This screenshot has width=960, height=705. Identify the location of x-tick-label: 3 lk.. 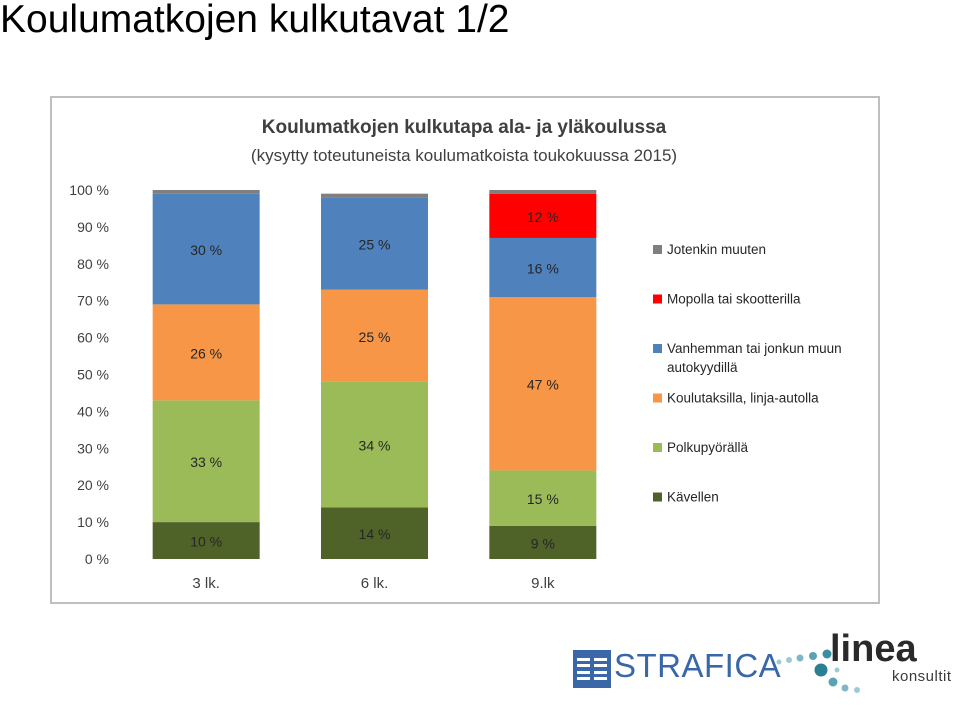
(206, 583).